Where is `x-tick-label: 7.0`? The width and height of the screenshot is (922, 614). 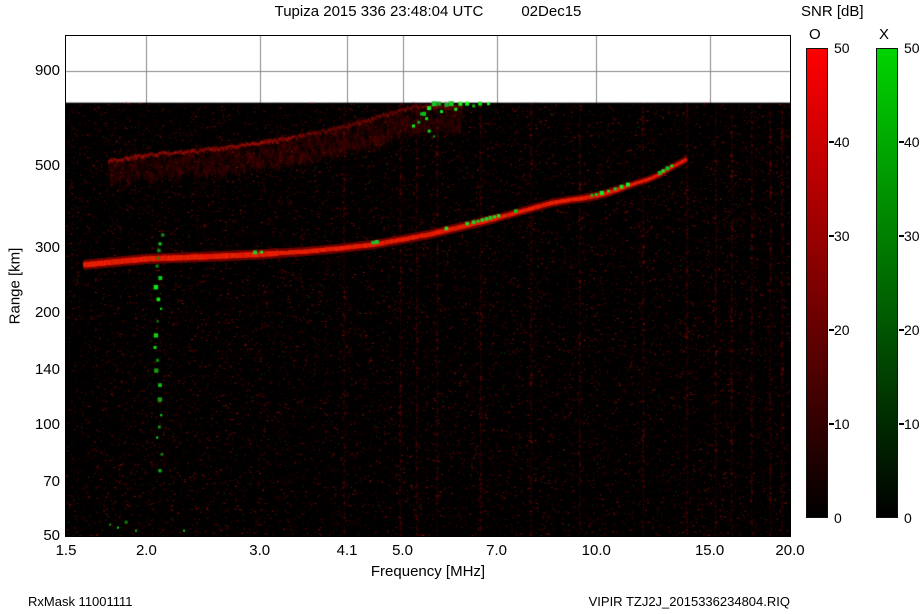
x-tick-label: 7.0 is located at coordinates (496, 550).